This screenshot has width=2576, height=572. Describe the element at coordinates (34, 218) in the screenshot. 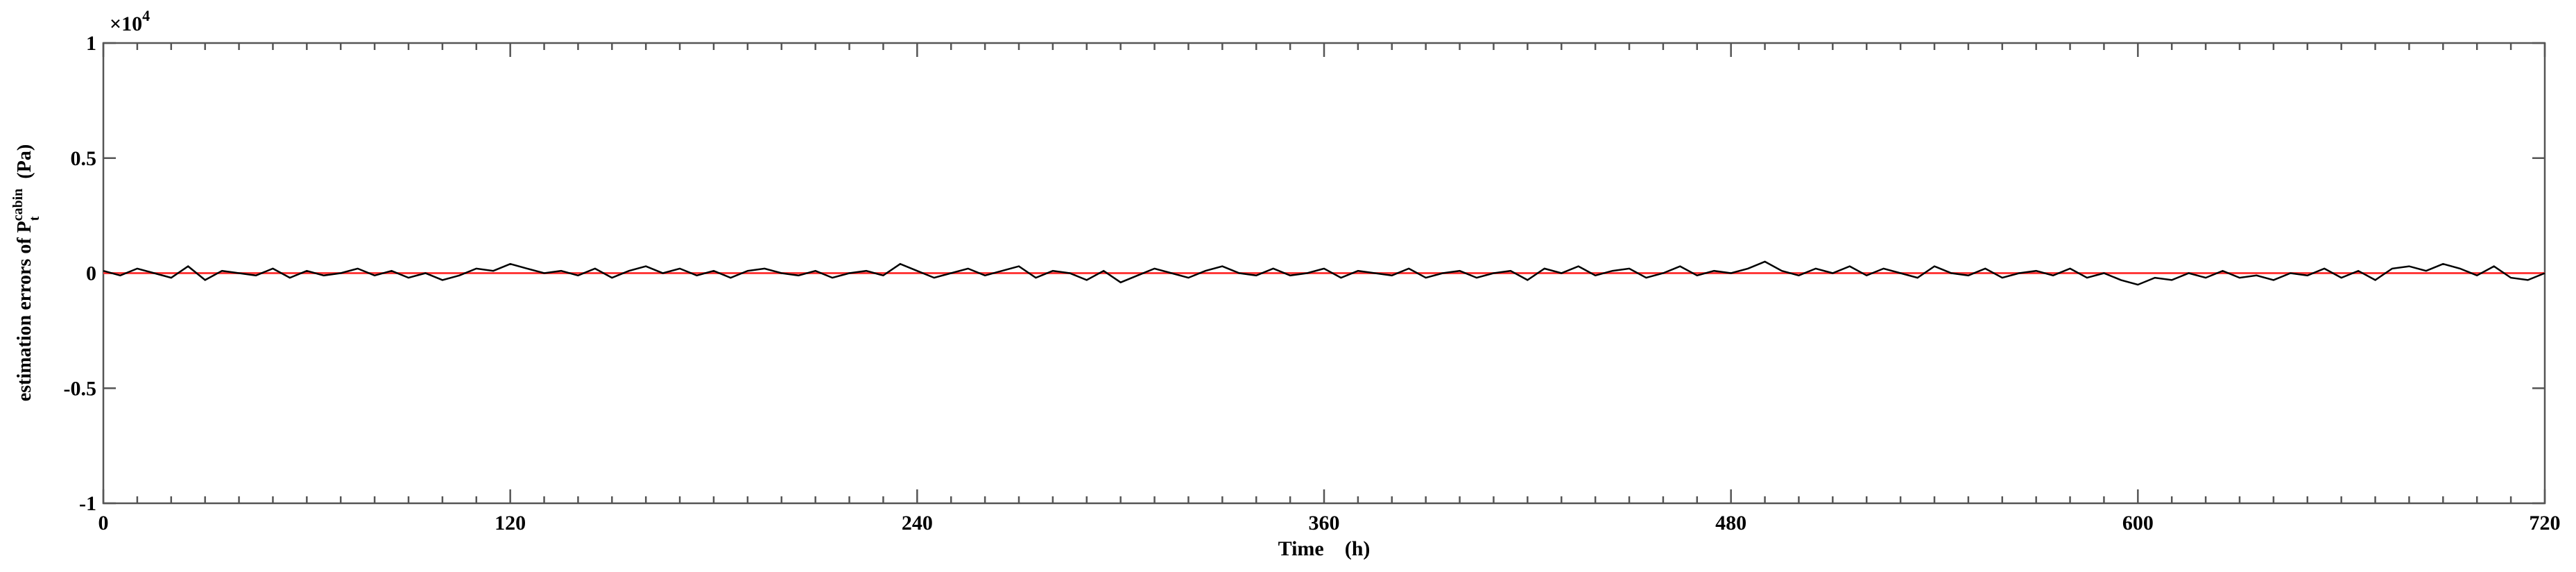

I see `y-label-subscript: t` at that location.